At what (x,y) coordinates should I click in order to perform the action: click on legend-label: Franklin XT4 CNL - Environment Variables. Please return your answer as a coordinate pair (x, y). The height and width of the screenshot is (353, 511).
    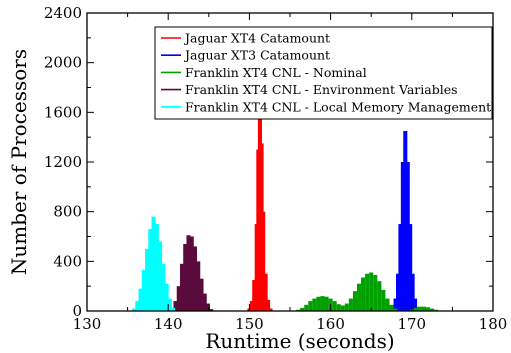
    Looking at the image, I should click on (321, 89).